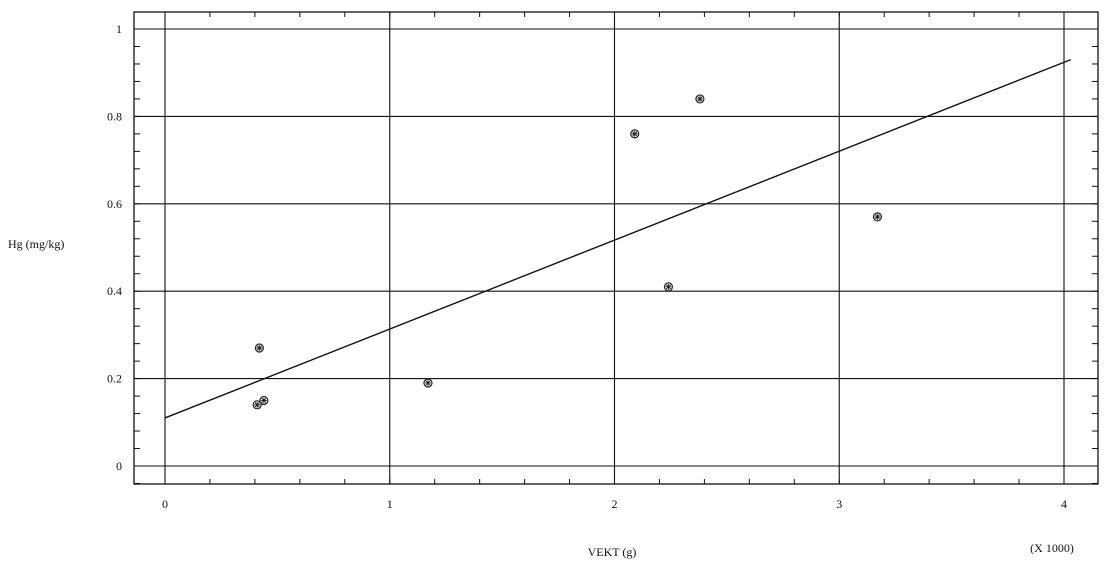 The width and height of the screenshot is (1107, 562). What do you see at coordinates (114, 379) in the screenshot?
I see `y-tick-label: 0.2` at bounding box center [114, 379].